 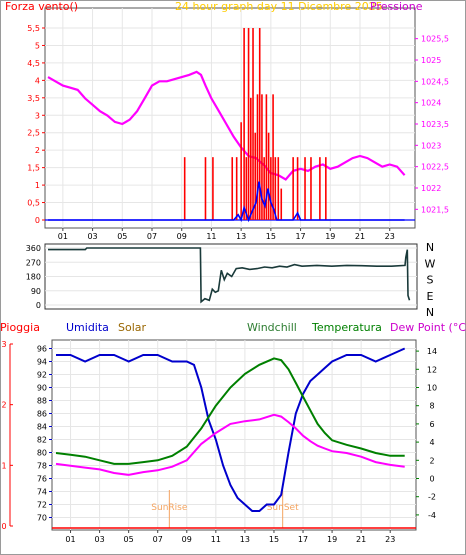 What do you see at coordinates (33, 28) in the screenshot?
I see `wind-tick-label: 5,5` at bounding box center [33, 28].